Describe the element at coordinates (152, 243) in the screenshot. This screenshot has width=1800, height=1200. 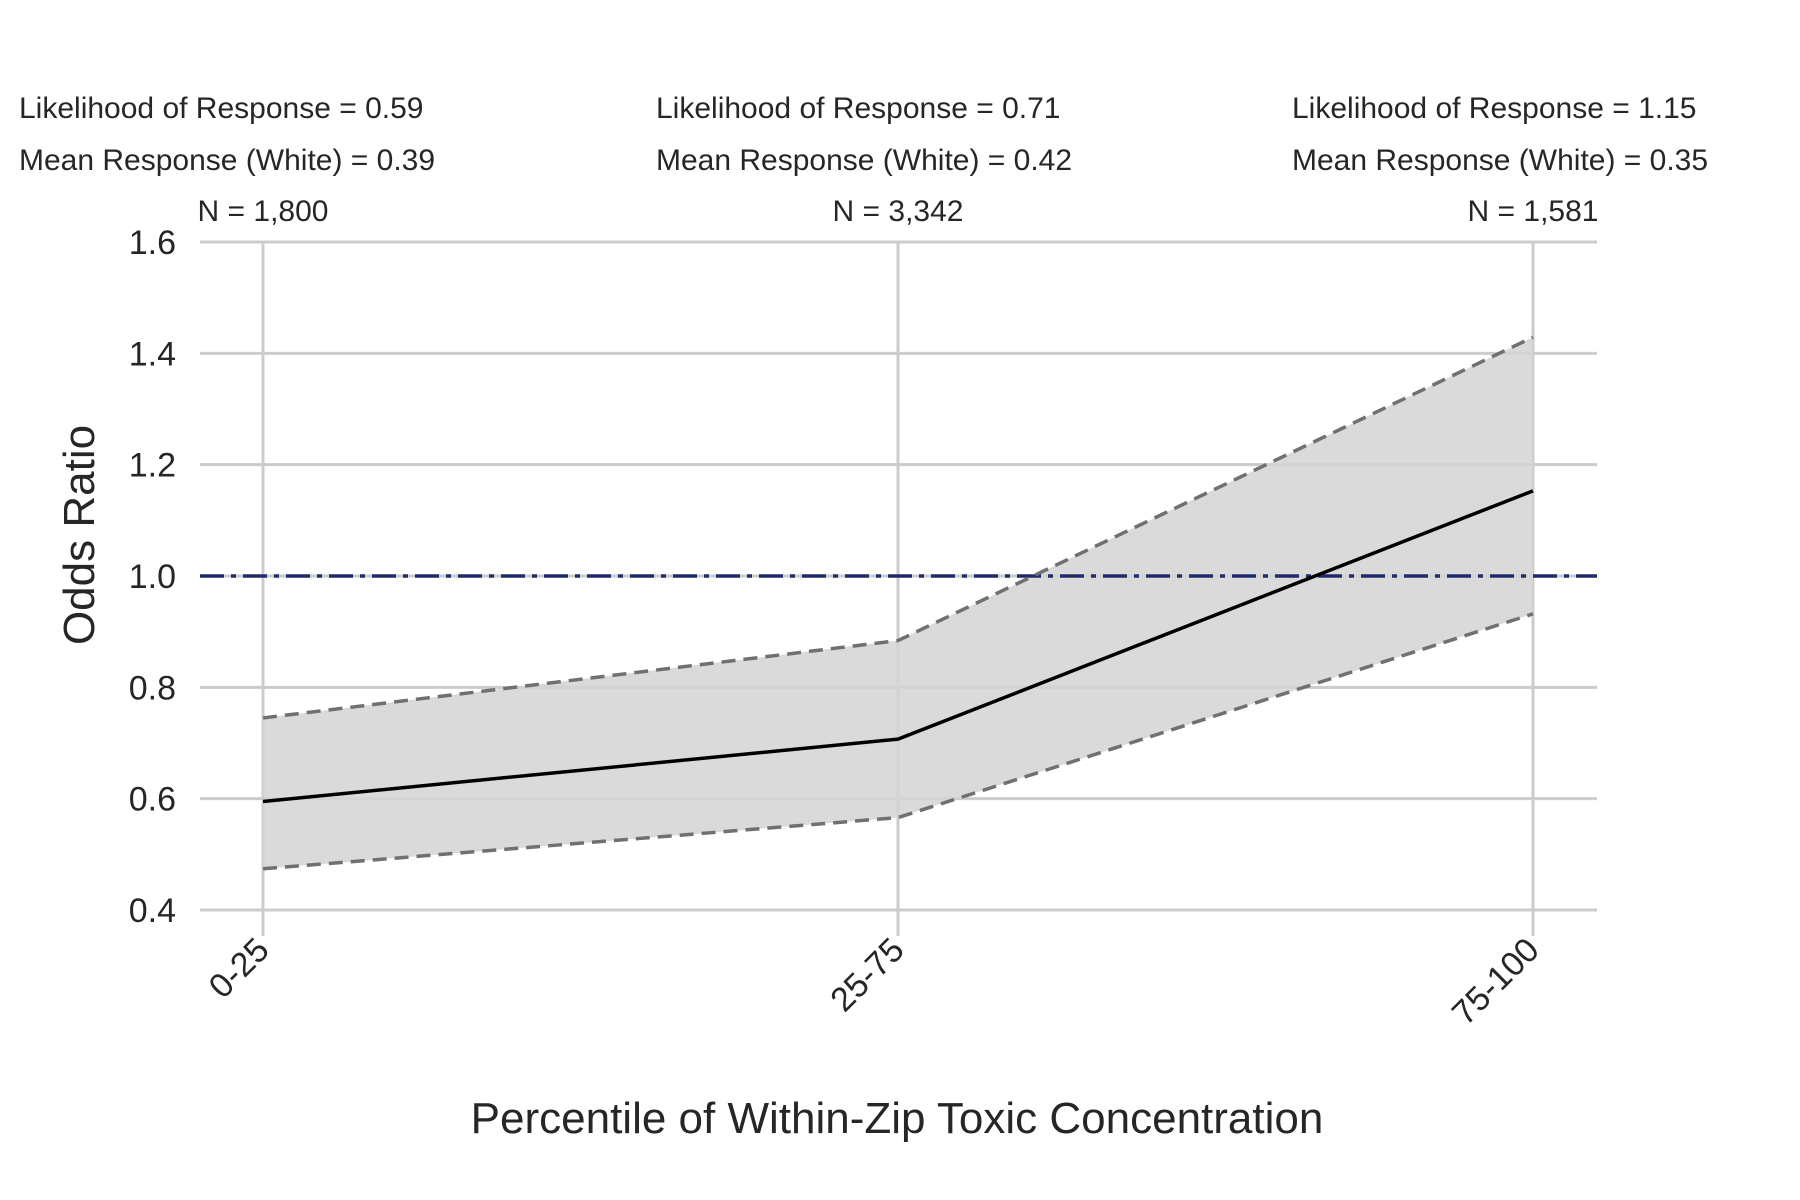
I see `y-tick-label-6: 1.6` at that location.